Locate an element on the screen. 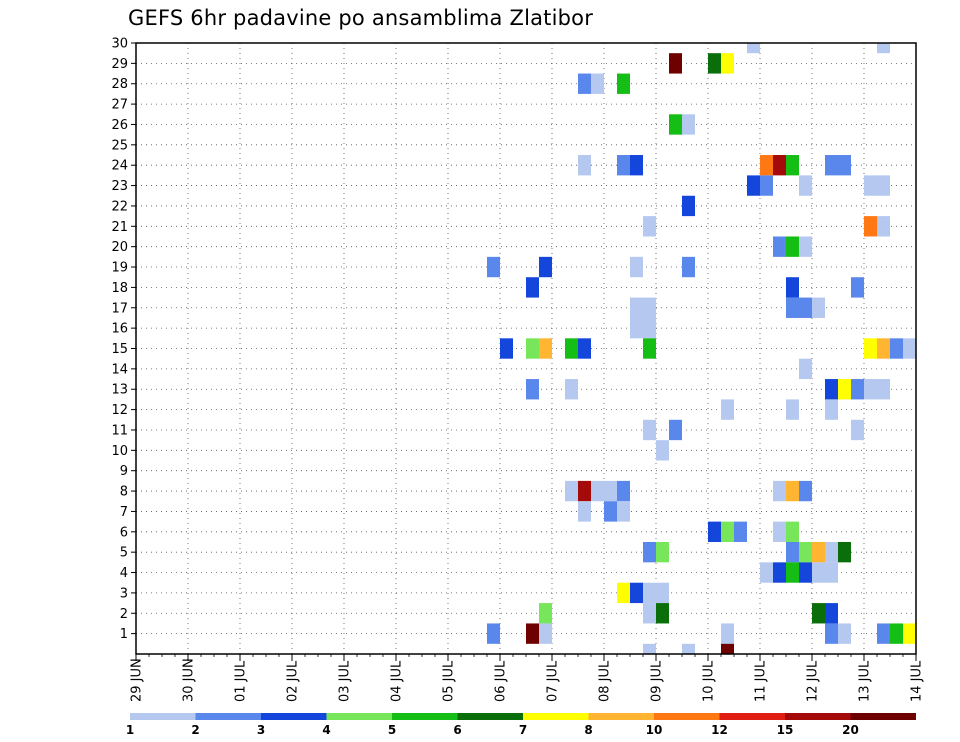 The image size is (960, 742). y-tick-label: 23 is located at coordinates (119, 186).